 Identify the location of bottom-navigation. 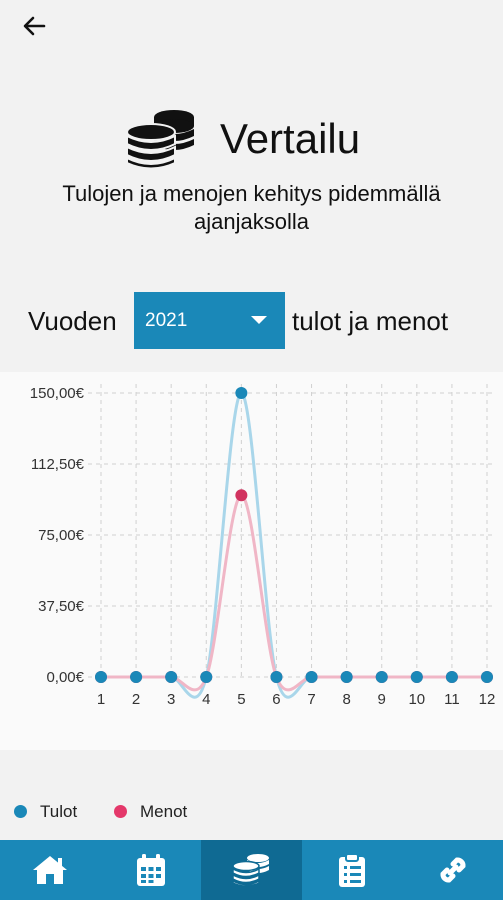
(251, 870).